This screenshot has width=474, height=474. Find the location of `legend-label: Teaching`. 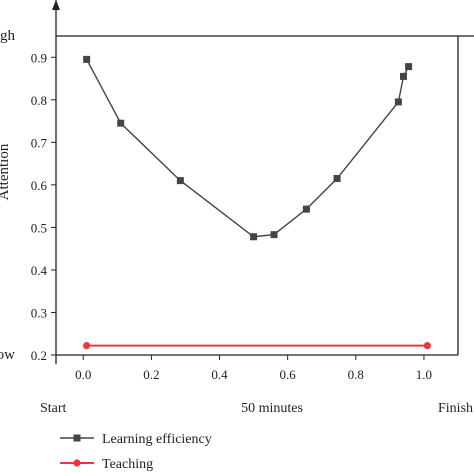

legend-label: Teaching is located at coordinates (127, 464).